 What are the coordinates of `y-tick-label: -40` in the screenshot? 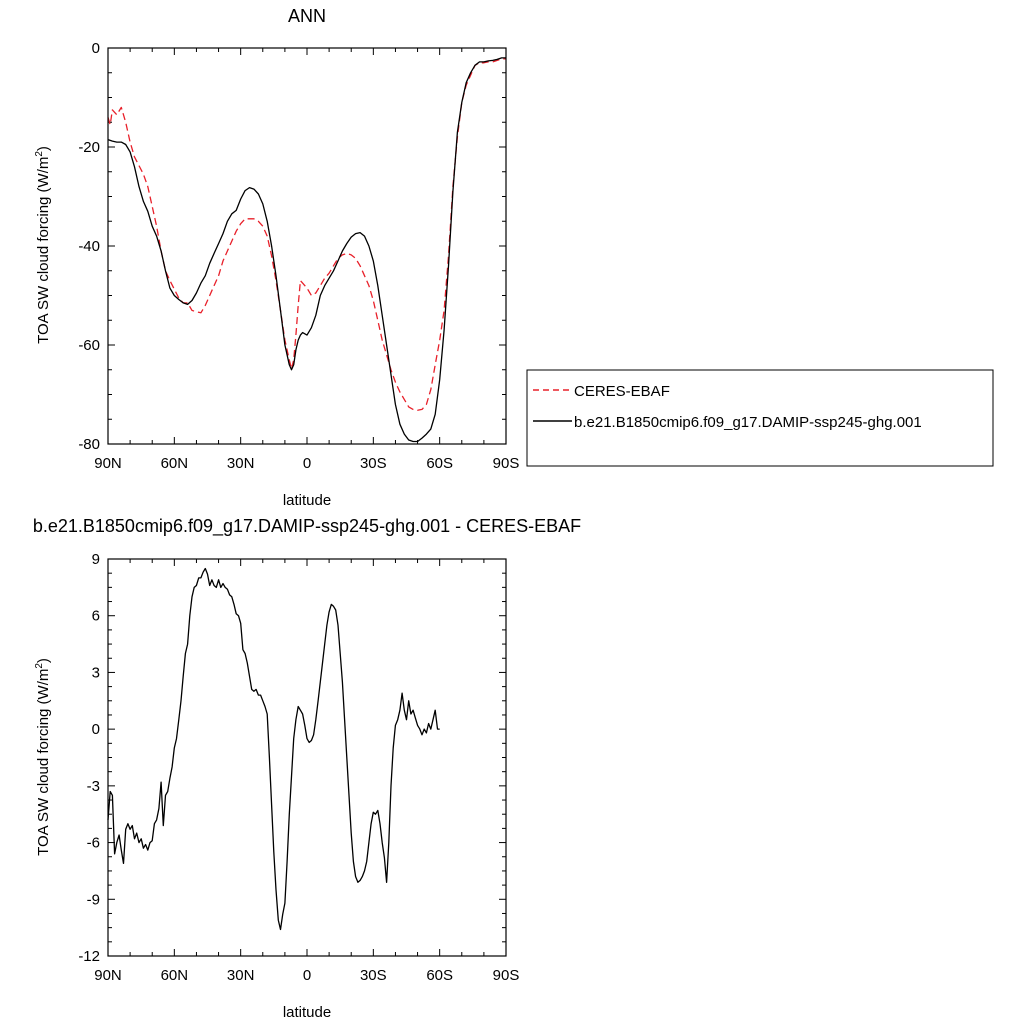 It's located at (89, 246).